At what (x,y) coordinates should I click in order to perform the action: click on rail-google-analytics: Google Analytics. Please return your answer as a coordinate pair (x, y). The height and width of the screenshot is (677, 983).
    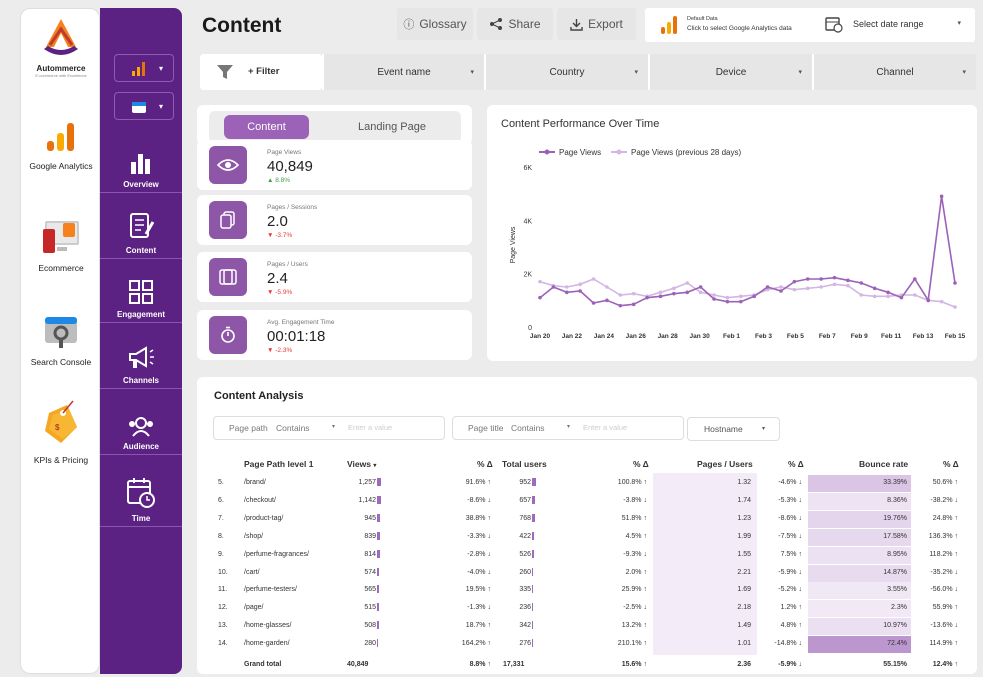
    Looking at the image, I should click on (61, 145).